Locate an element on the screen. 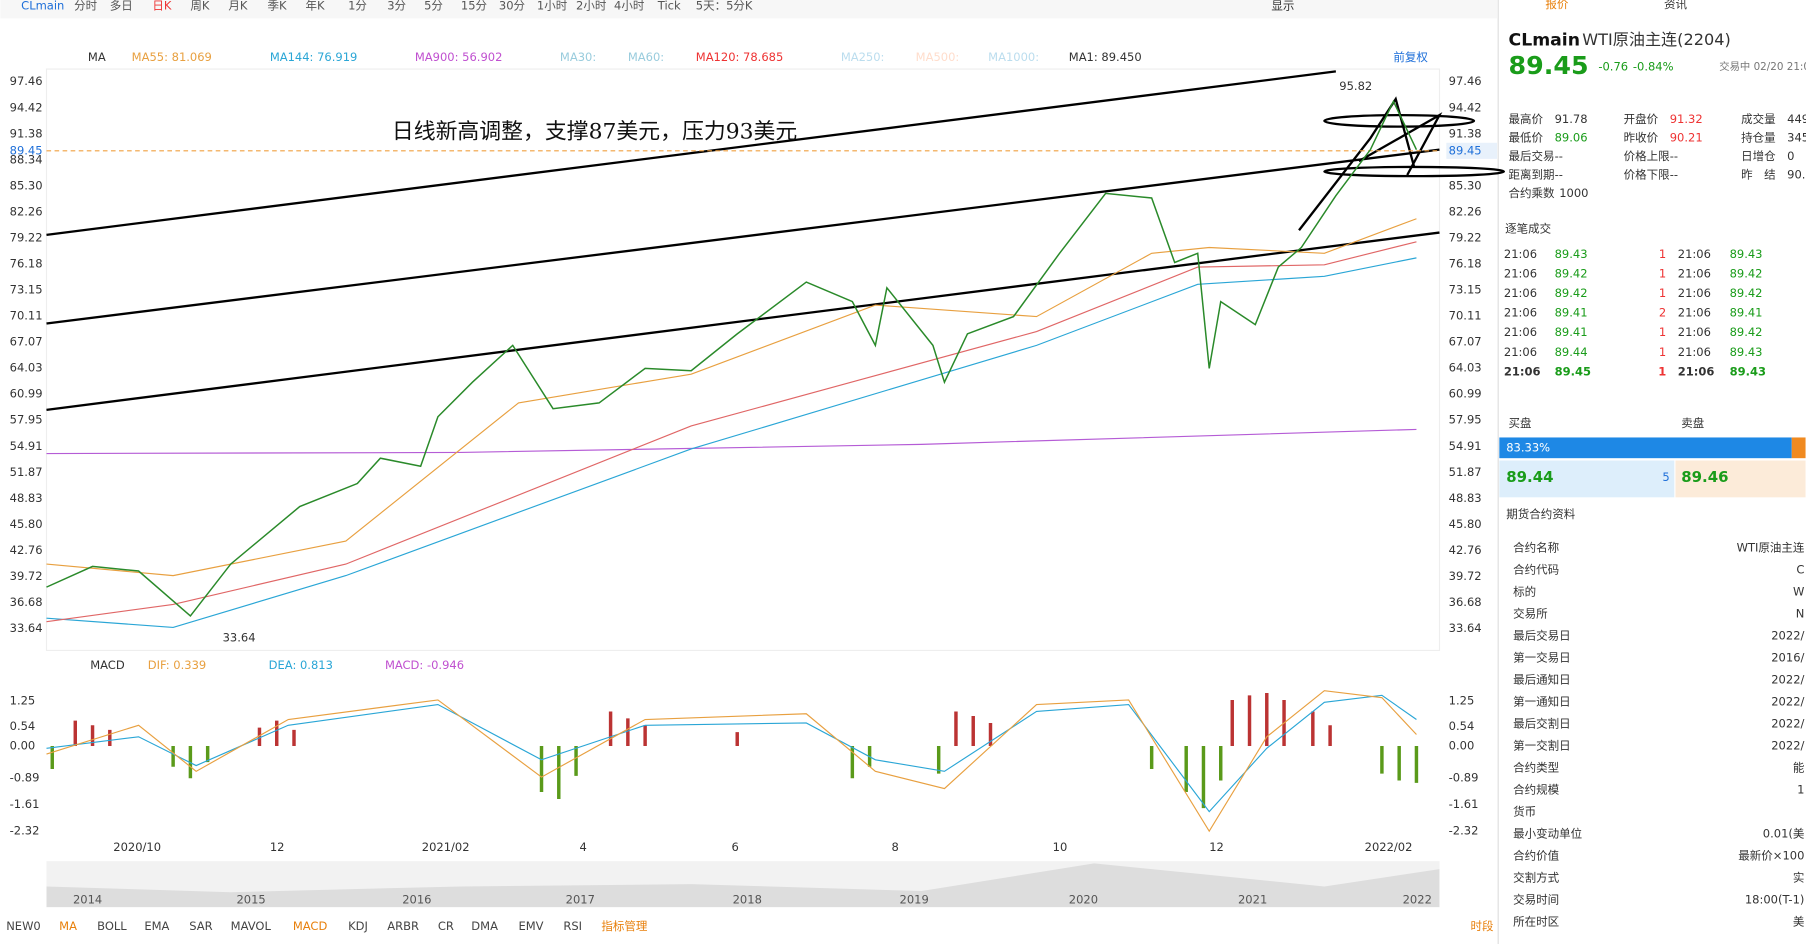  macd-axis-right: 0.54 is located at coordinates (1462, 726).